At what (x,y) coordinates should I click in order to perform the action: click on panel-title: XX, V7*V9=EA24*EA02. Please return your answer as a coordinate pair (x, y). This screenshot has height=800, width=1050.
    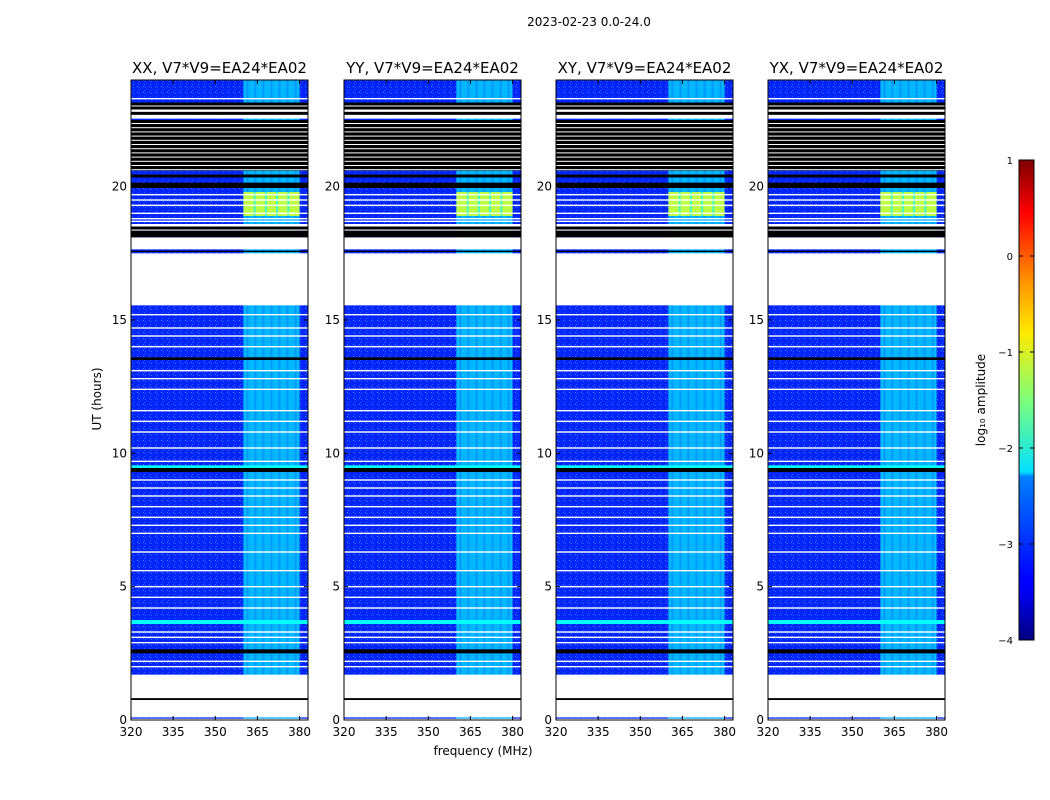
    Looking at the image, I should click on (219, 68).